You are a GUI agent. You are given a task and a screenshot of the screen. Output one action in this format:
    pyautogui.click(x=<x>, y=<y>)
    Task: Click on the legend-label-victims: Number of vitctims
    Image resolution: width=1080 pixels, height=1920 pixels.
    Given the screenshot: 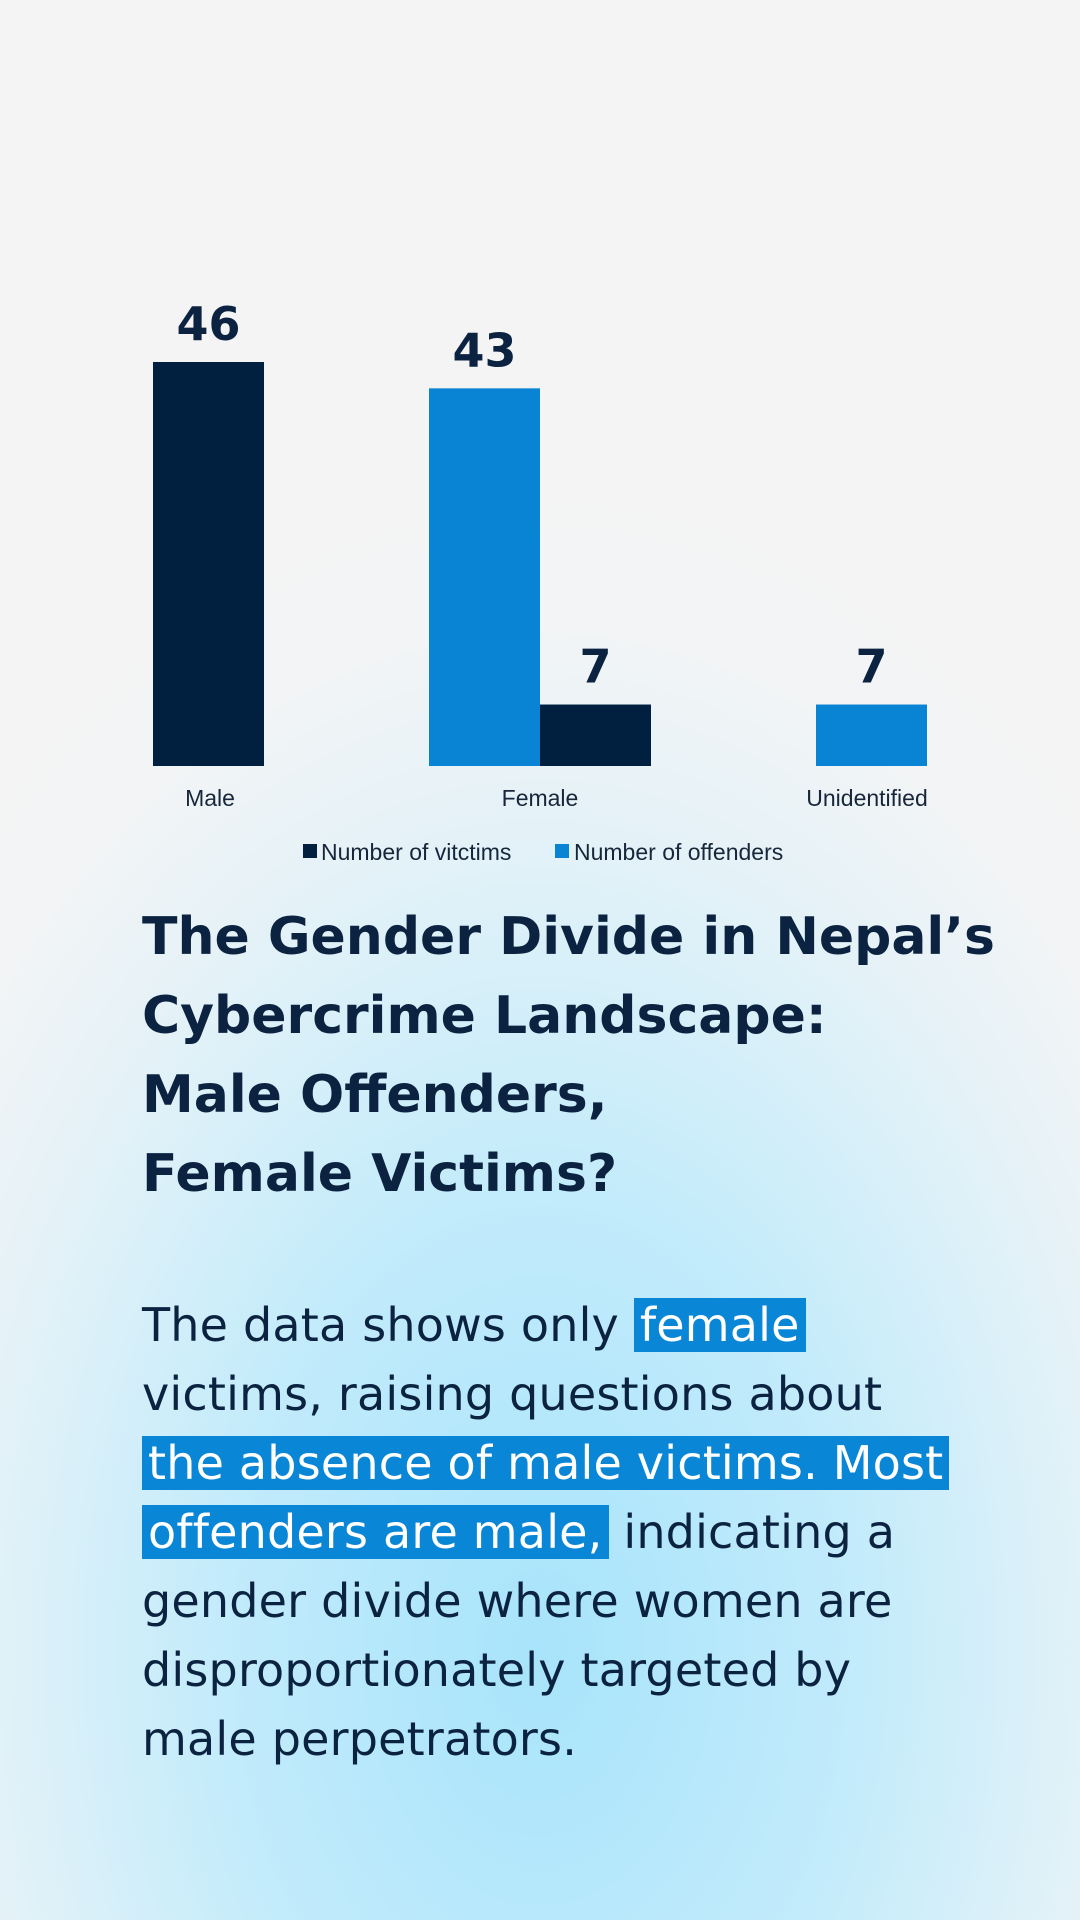 What is the action you would take?
    pyautogui.click(x=416, y=852)
    